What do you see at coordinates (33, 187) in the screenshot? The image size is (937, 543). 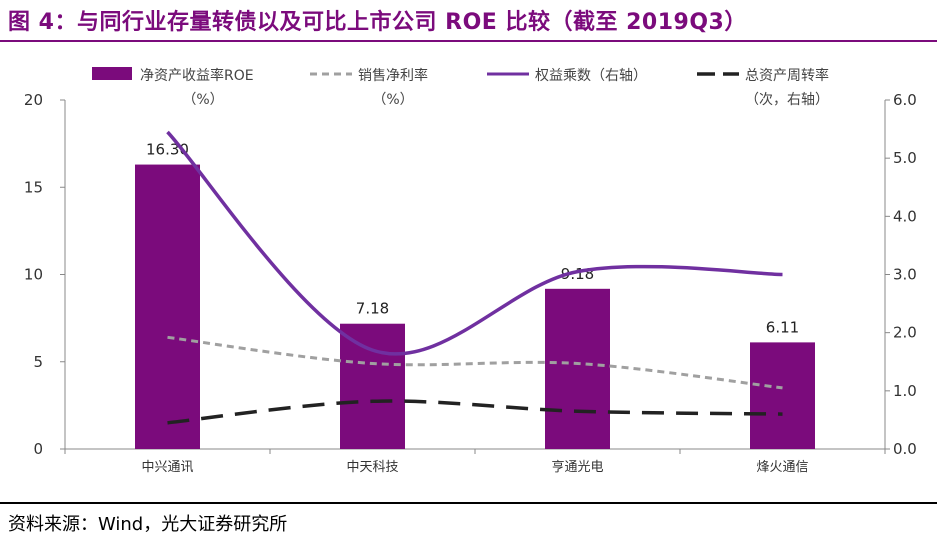 I see `y-tick-label: 15` at bounding box center [33, 187].